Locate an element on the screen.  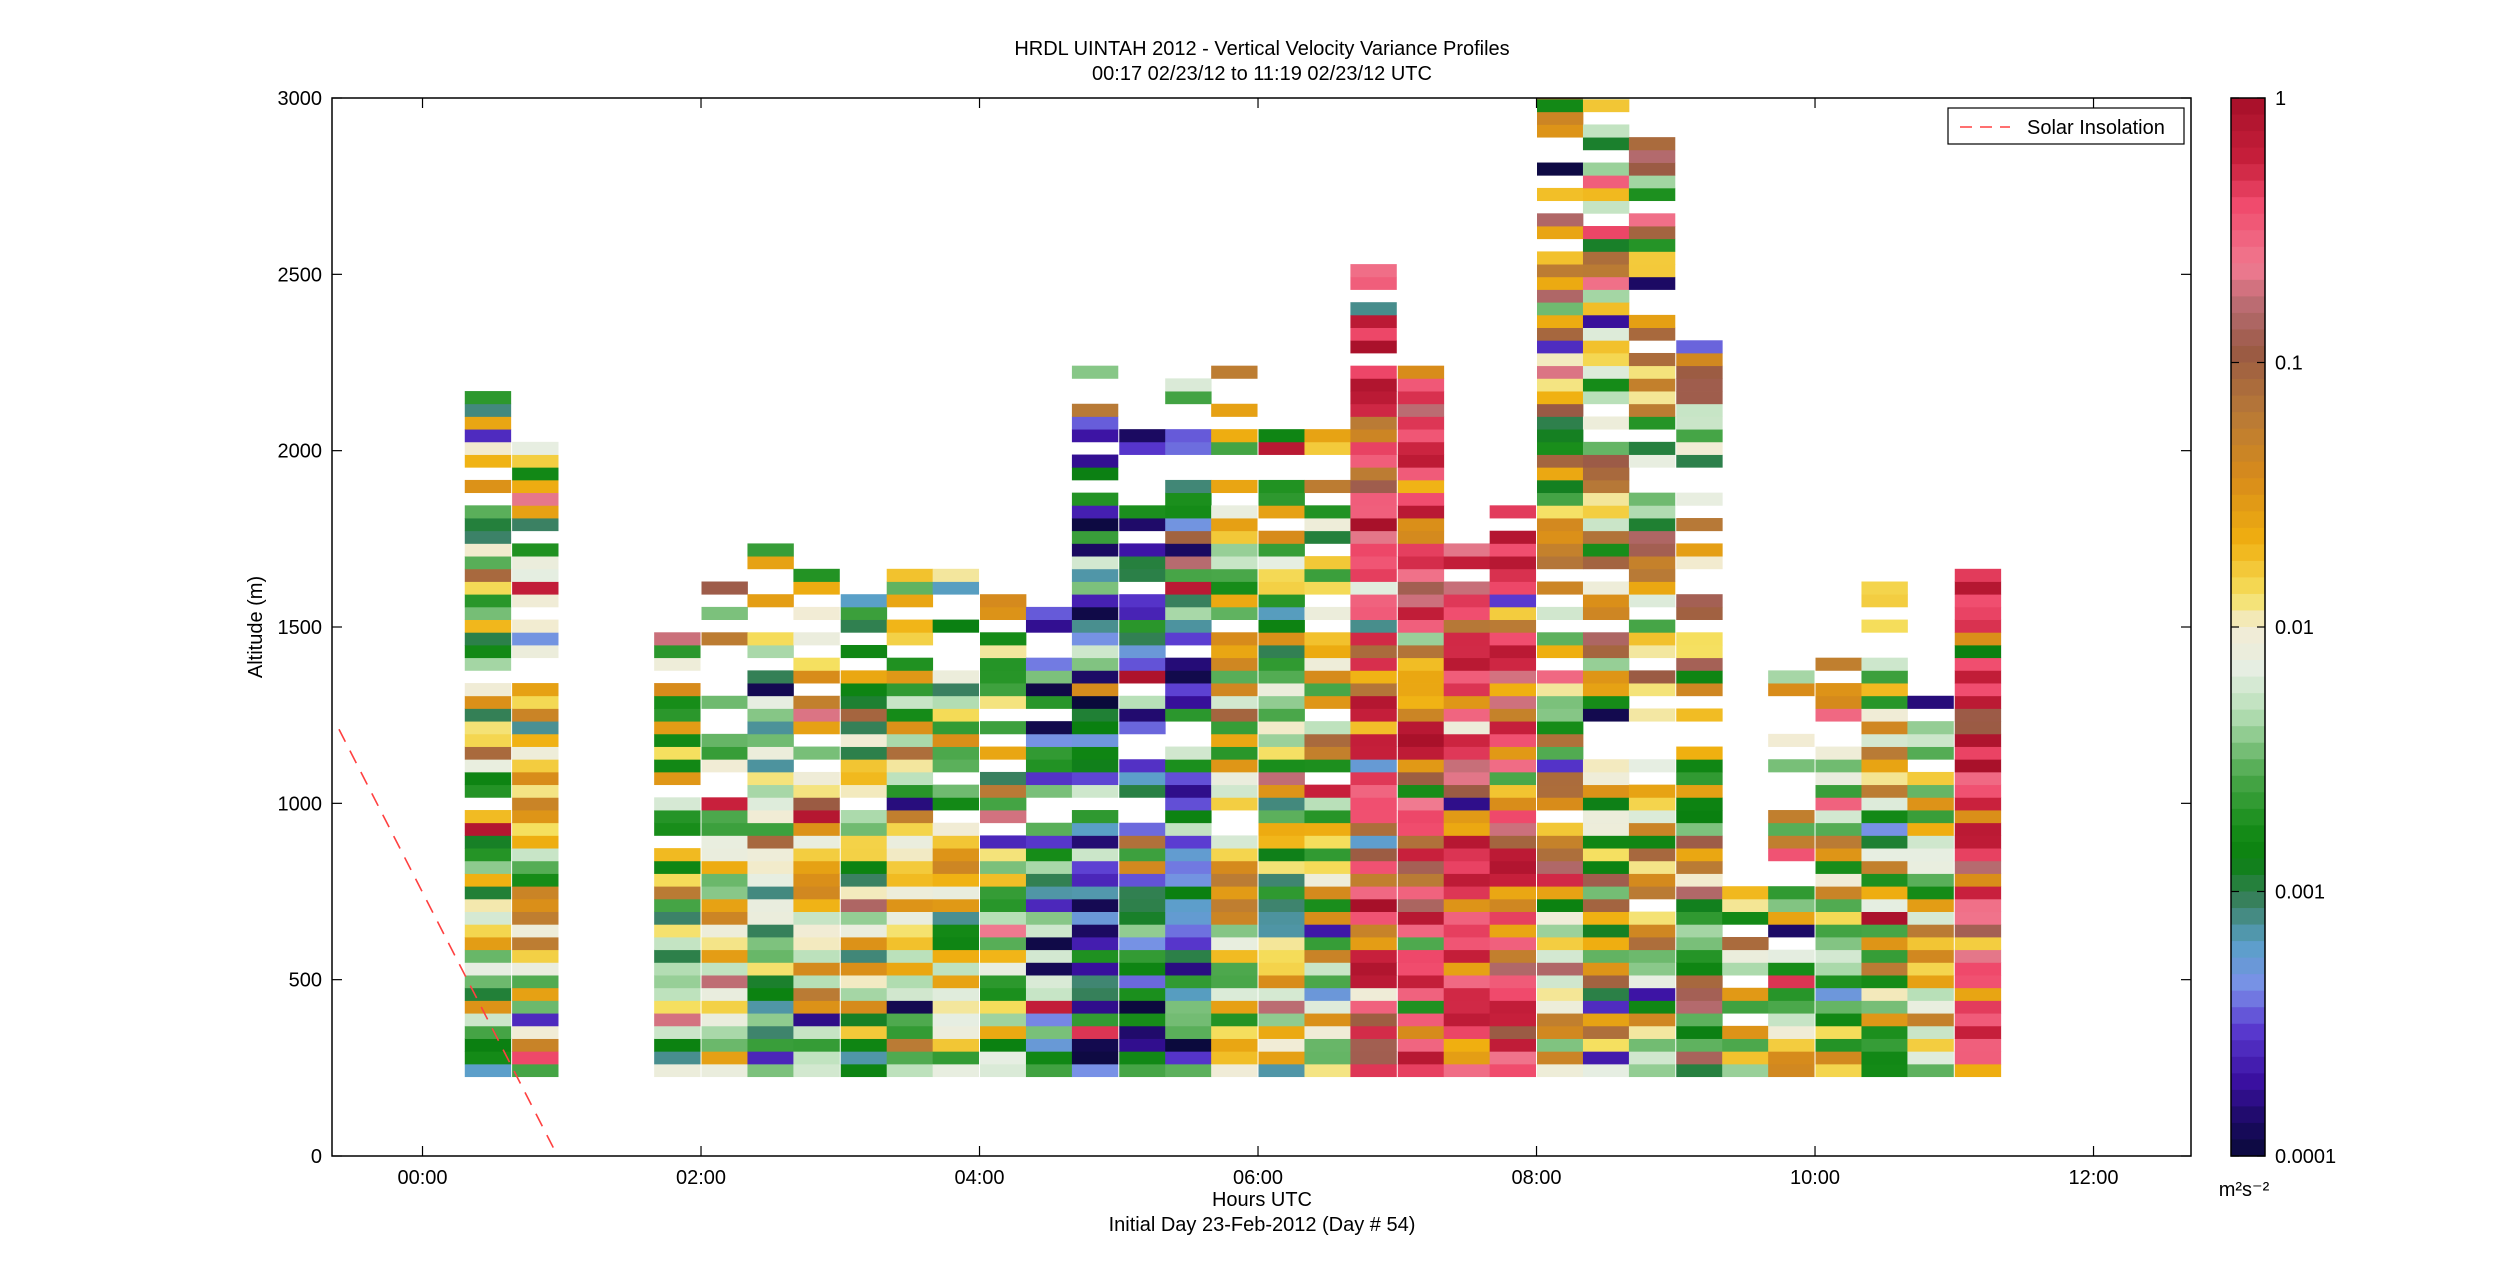
x-axis-label: Hours UTC is located at coordinates (1262, 1200).